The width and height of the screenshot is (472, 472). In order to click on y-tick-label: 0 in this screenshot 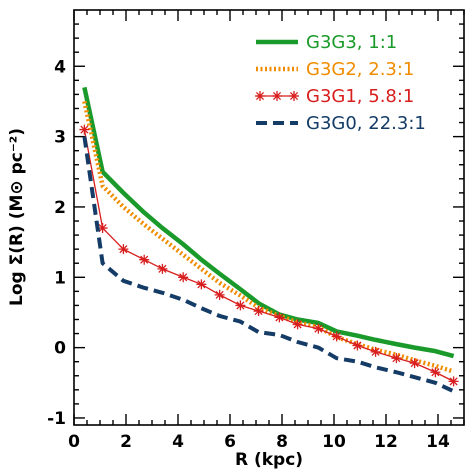, I will do `click(60, 349)`.